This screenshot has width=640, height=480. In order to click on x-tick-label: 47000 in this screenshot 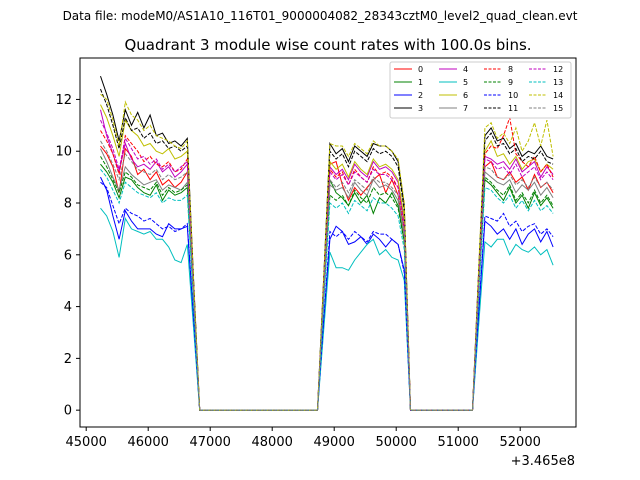, I will do `click(210, 442)`.